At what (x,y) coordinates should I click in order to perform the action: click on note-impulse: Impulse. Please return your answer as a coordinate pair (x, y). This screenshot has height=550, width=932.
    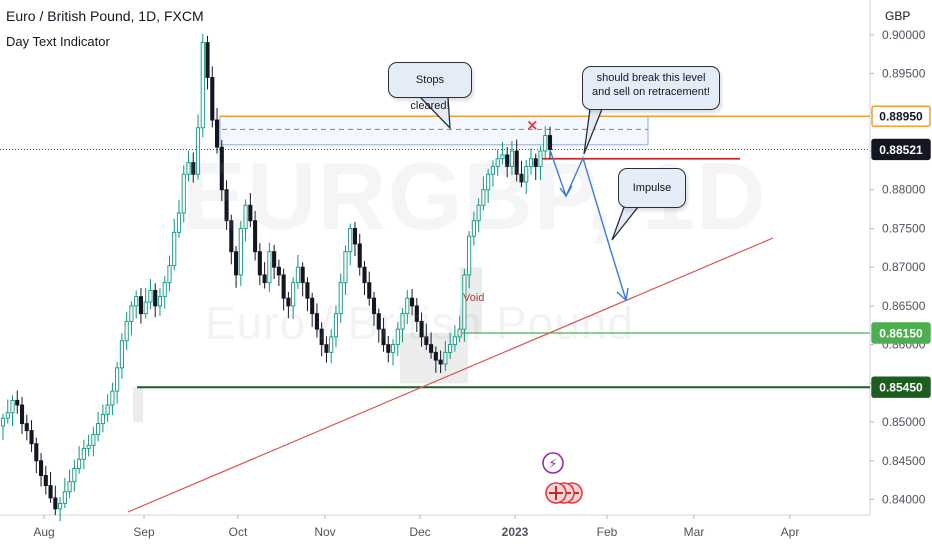
    Looking at the image, I should click on (652, 188).